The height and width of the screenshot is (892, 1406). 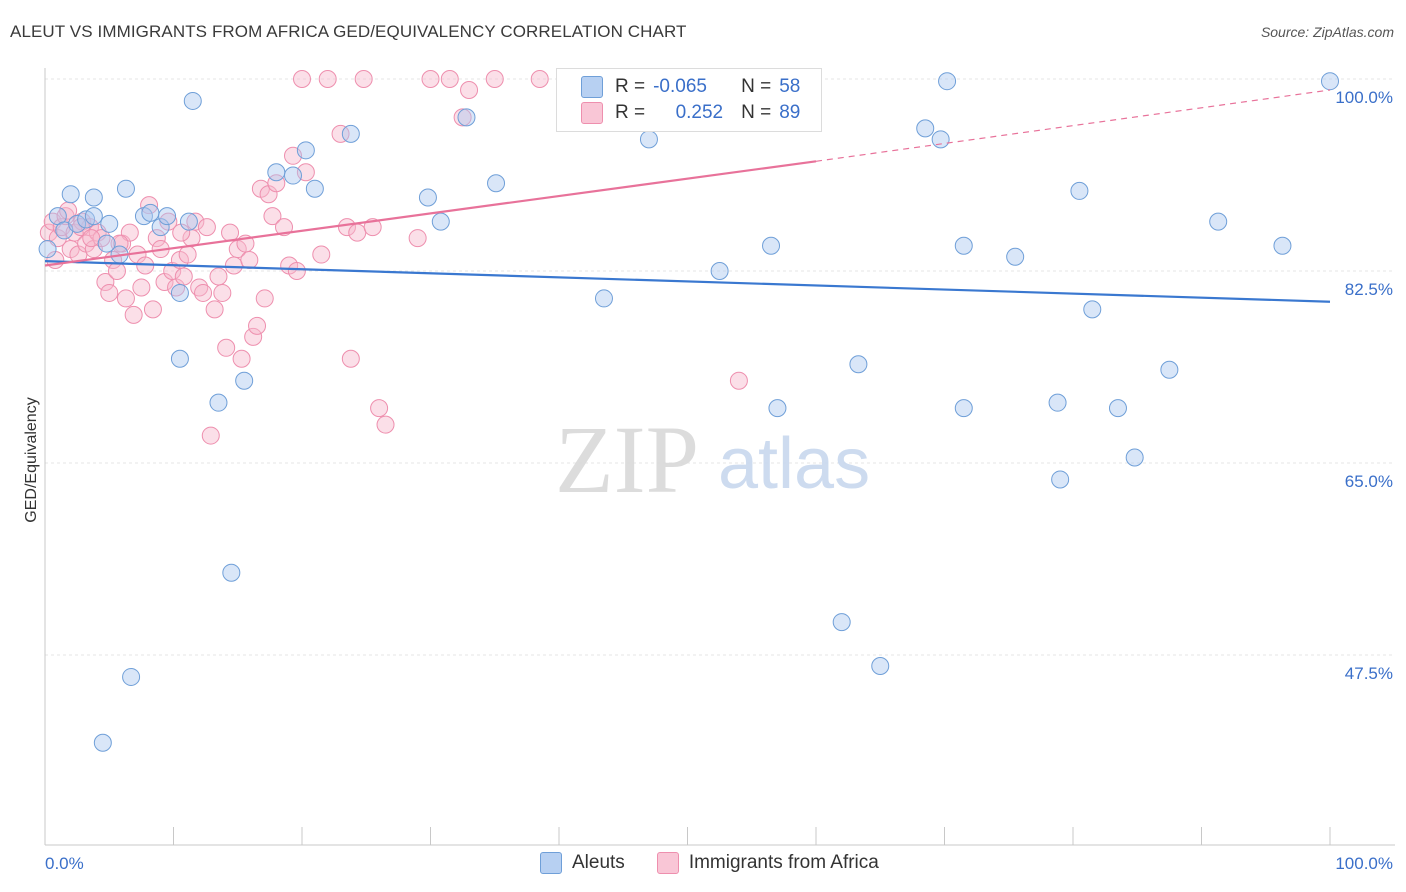 I want to click on trend-extension-africa, so click(x=1073, y=125).